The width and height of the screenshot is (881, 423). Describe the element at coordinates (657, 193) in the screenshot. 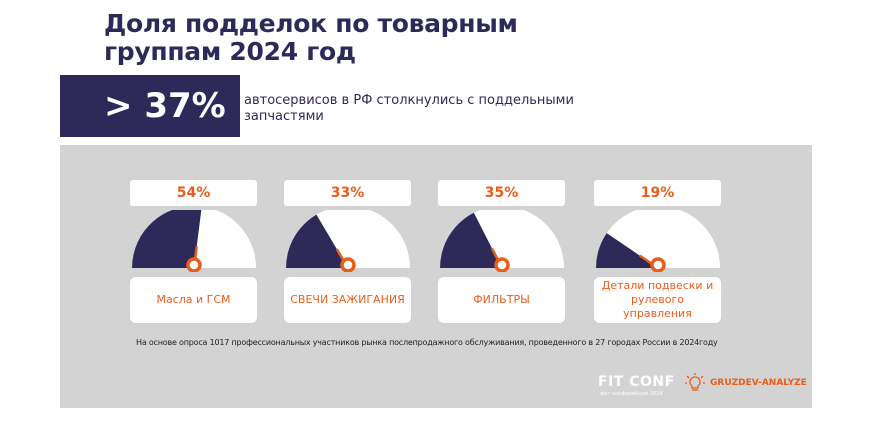

I see `gauge-value-label: 19%` at that location.